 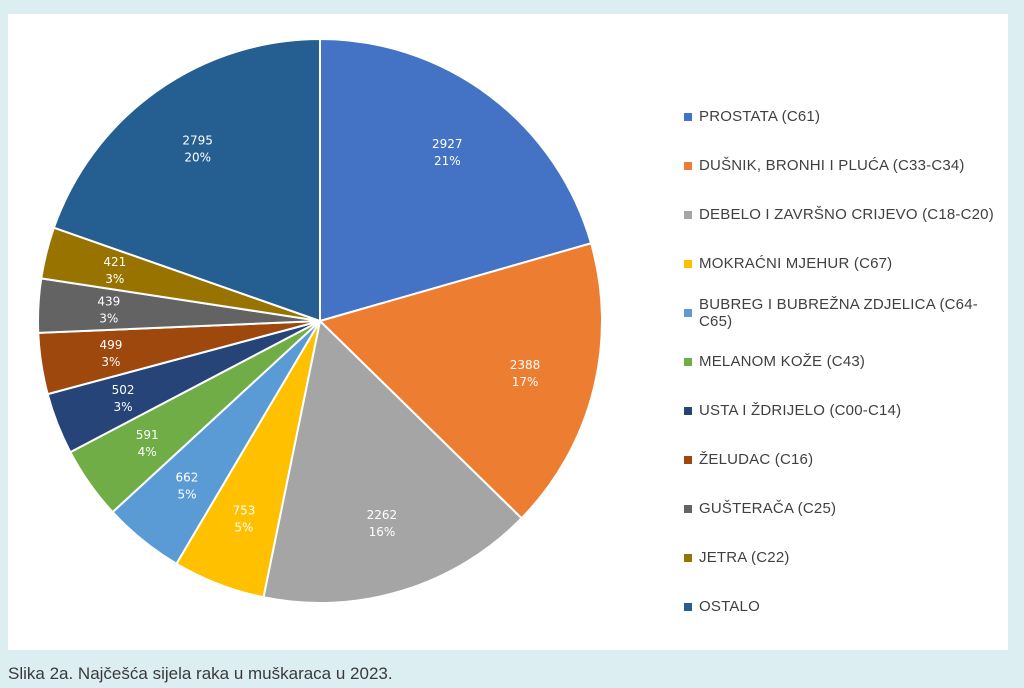 I want to click on legend-item-dusnik-bronhi-i-pluca-c33-c34: DUŠNIK, BRONHI I PLUĆA (C33-C34), so click(x=846, y=165).